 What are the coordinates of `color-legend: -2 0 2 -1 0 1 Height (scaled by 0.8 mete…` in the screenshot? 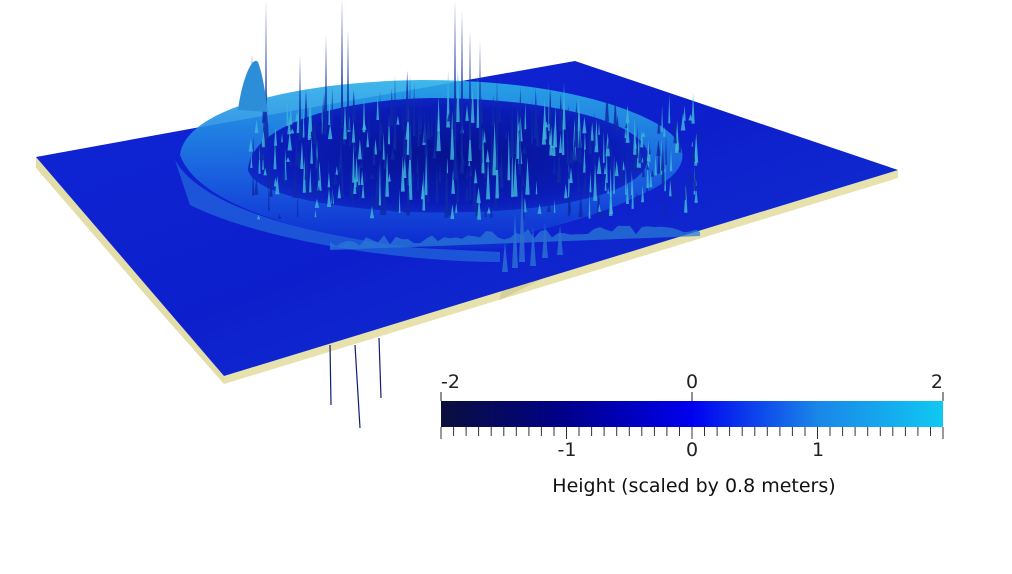 It's located at (692, 434).